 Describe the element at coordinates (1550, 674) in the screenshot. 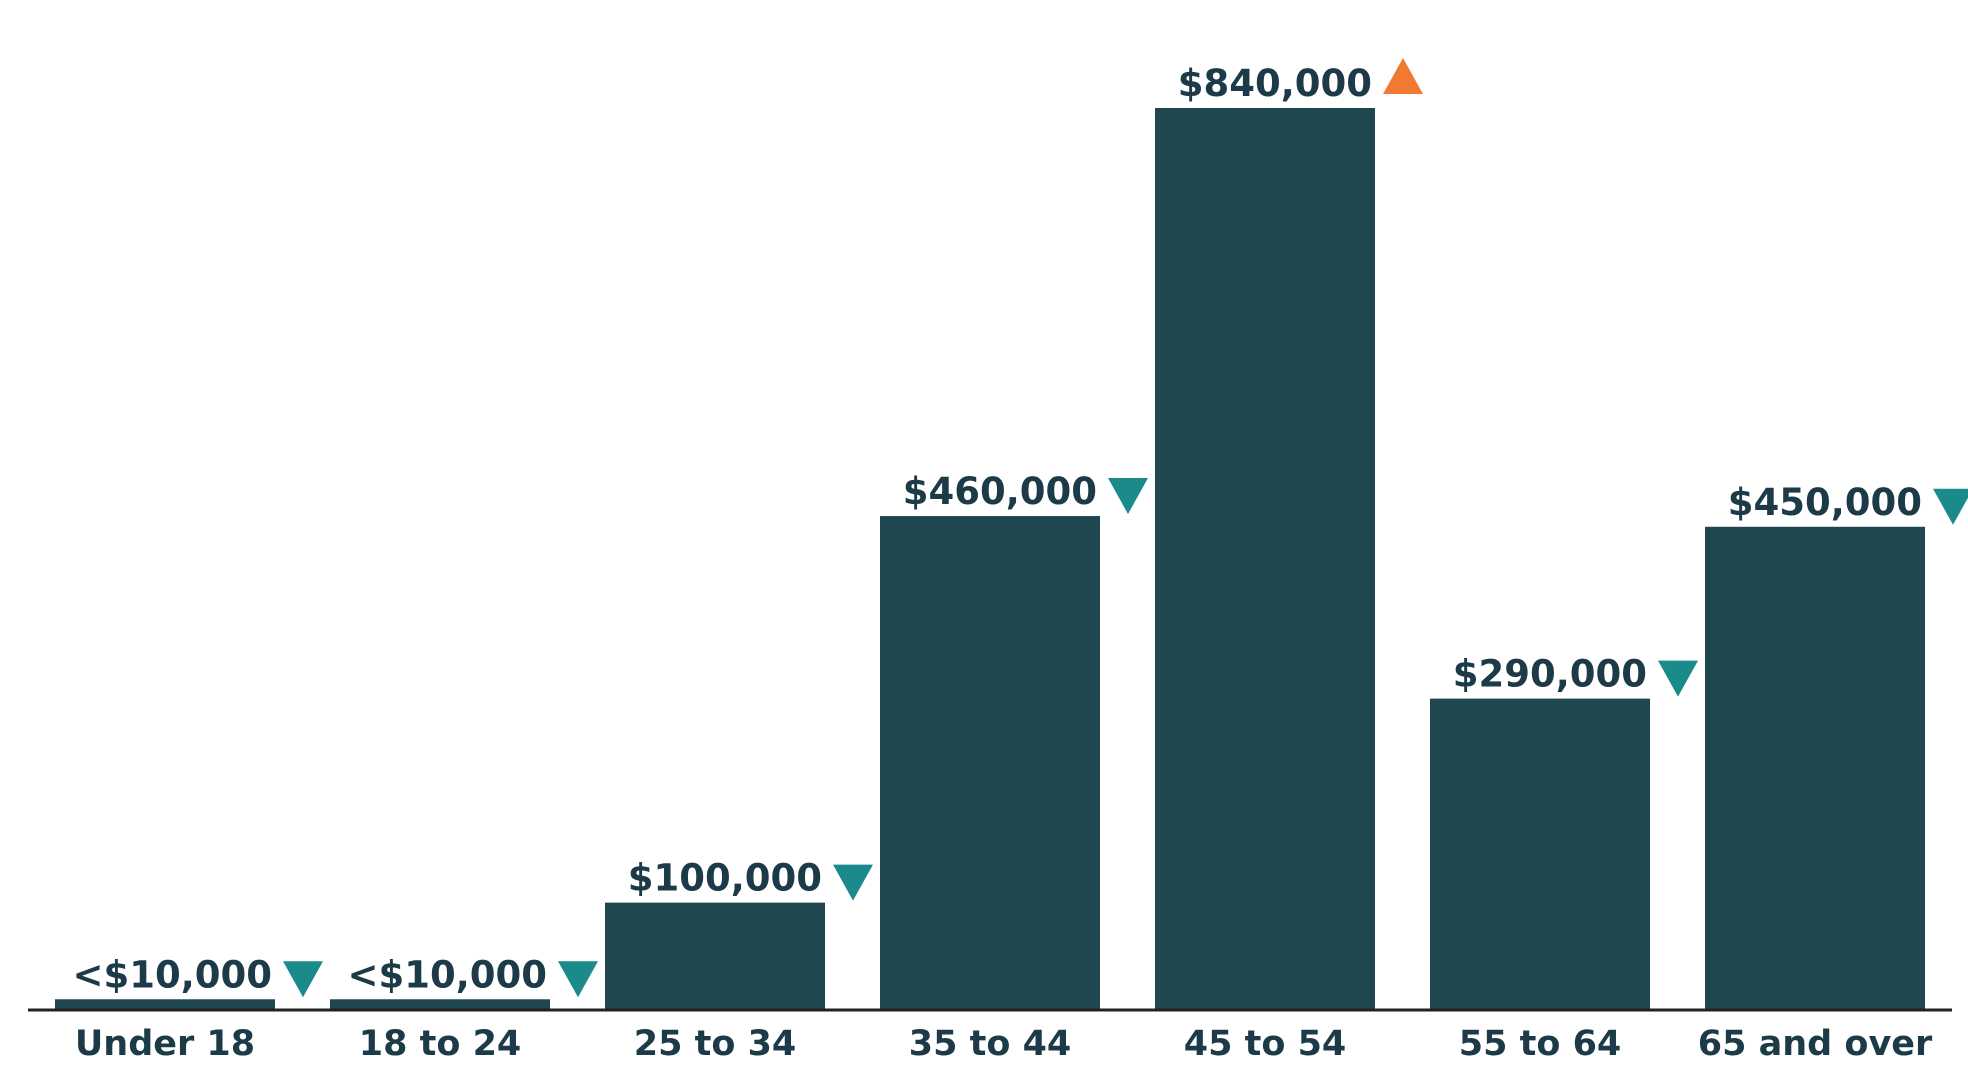

I see `value-label-55-to-64: $290,000` at that location.